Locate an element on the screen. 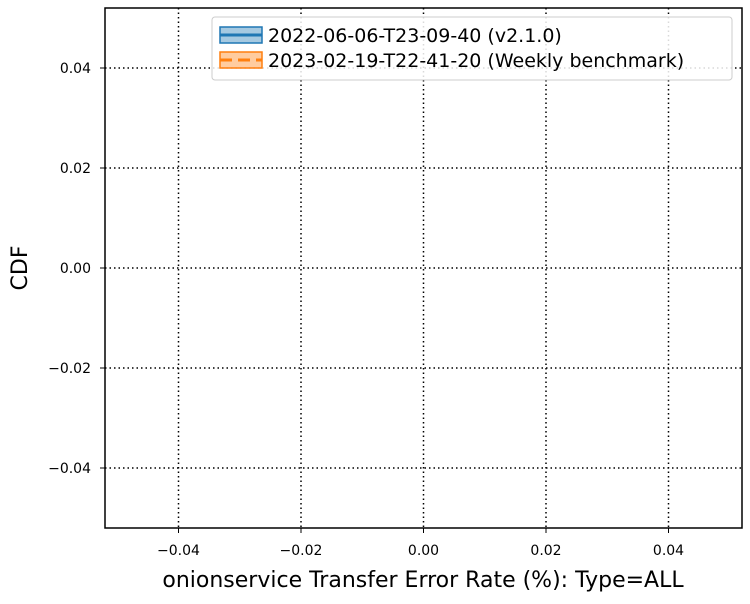  x-tick-label: −0.02 is located at coordinates (301, 551).